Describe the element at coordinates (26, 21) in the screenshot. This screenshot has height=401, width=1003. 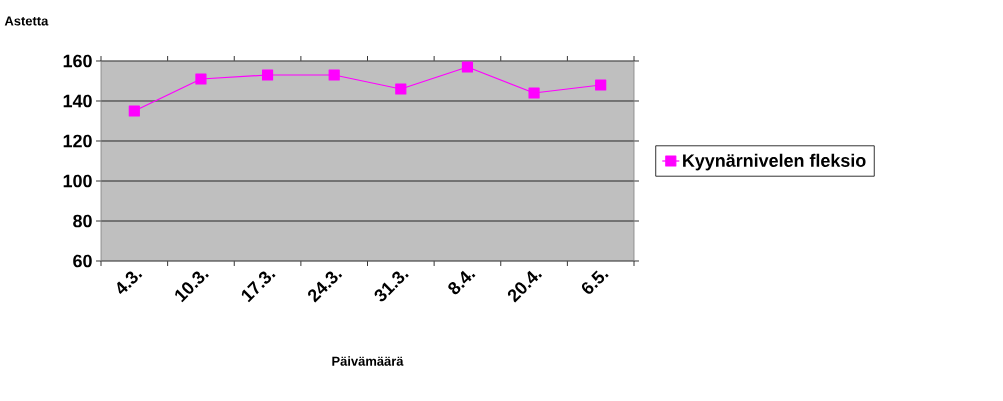
I see `y-axis-title: Astetta` at that location.